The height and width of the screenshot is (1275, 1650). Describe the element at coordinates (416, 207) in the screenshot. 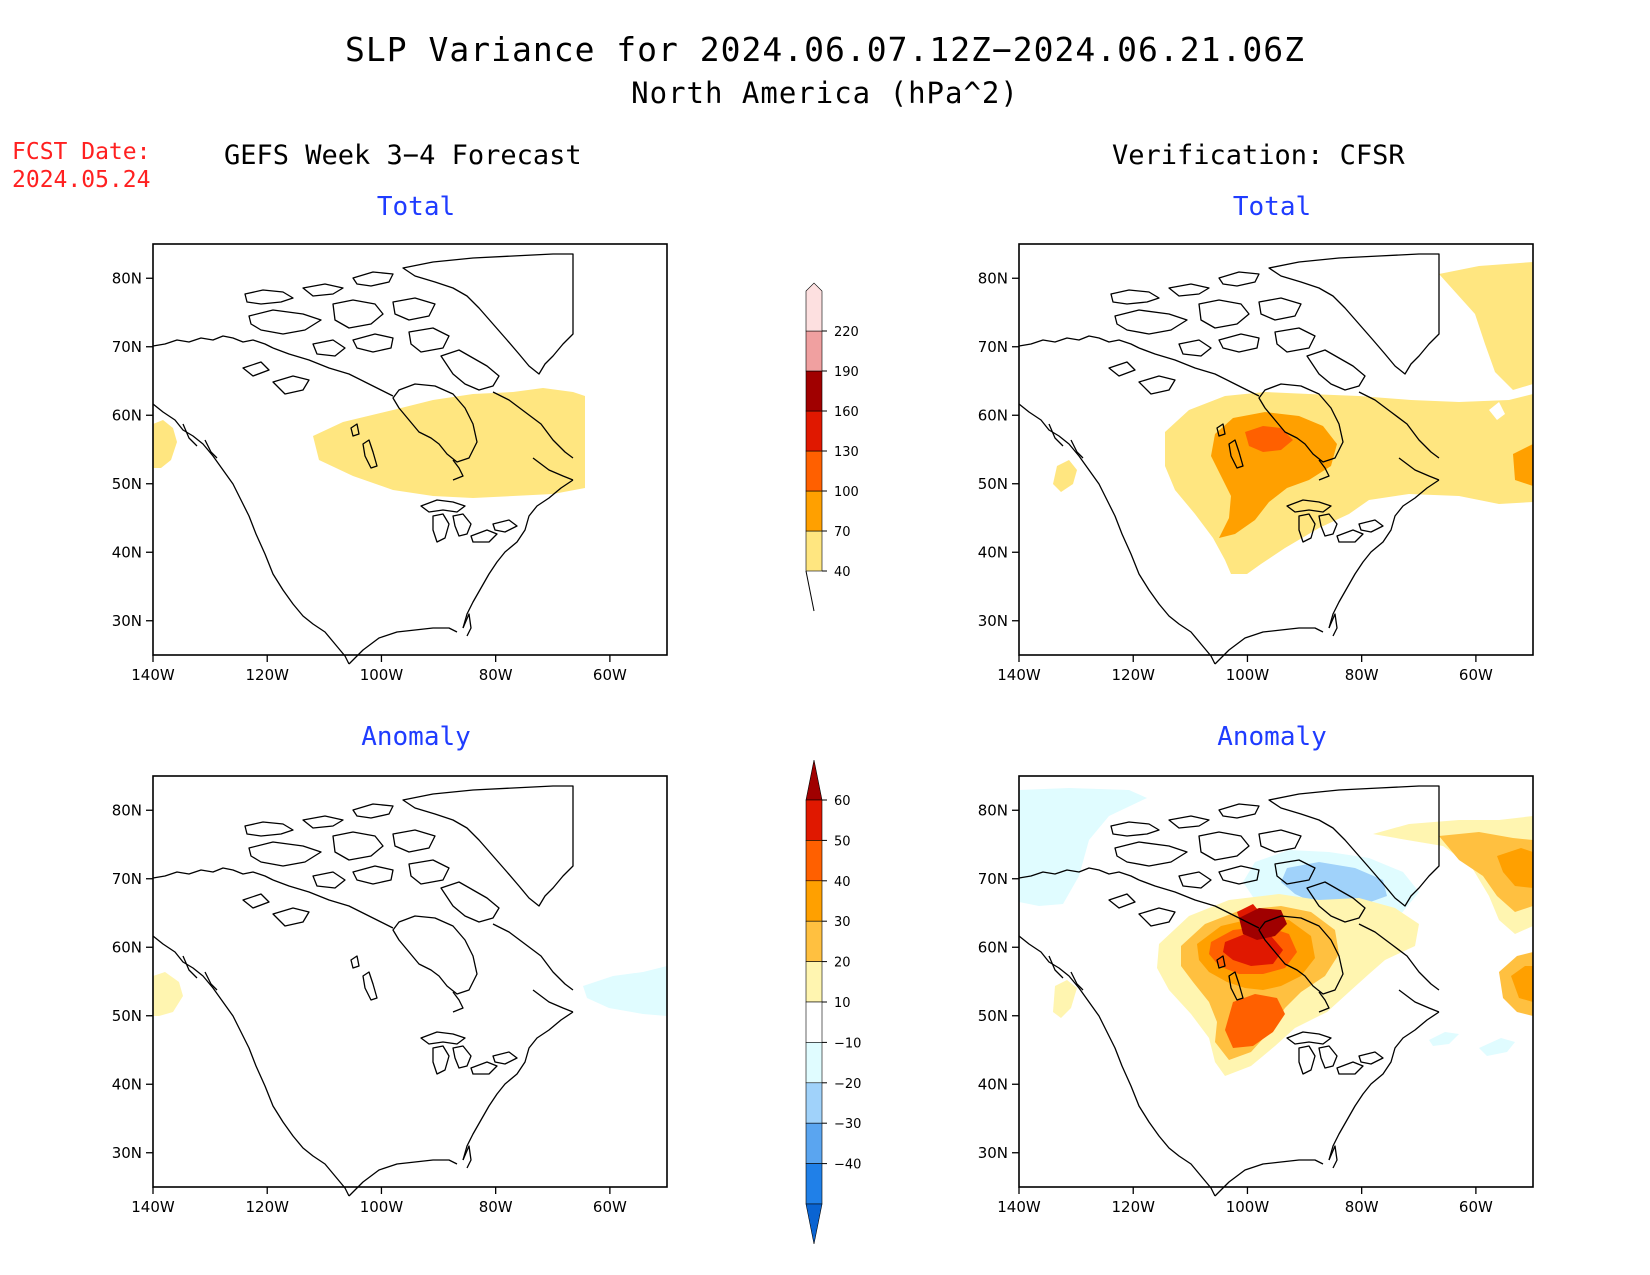

I see `panel-title-forecast-total: Total` at that location.